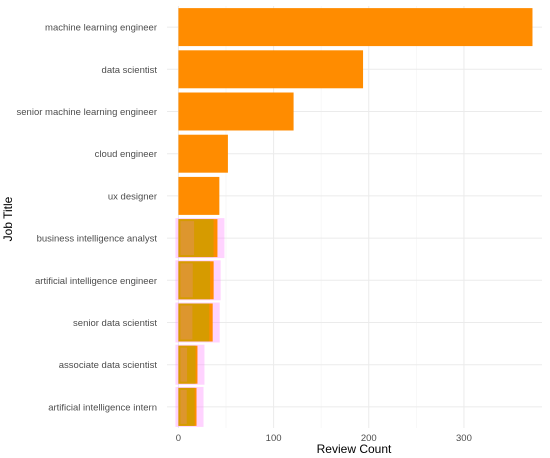 The image size is (550, 458). What do you see at coordinates (115, 323) in the screenshot?
I see `y-tick-label: senior data scientist` at bounding box center [115, 323].